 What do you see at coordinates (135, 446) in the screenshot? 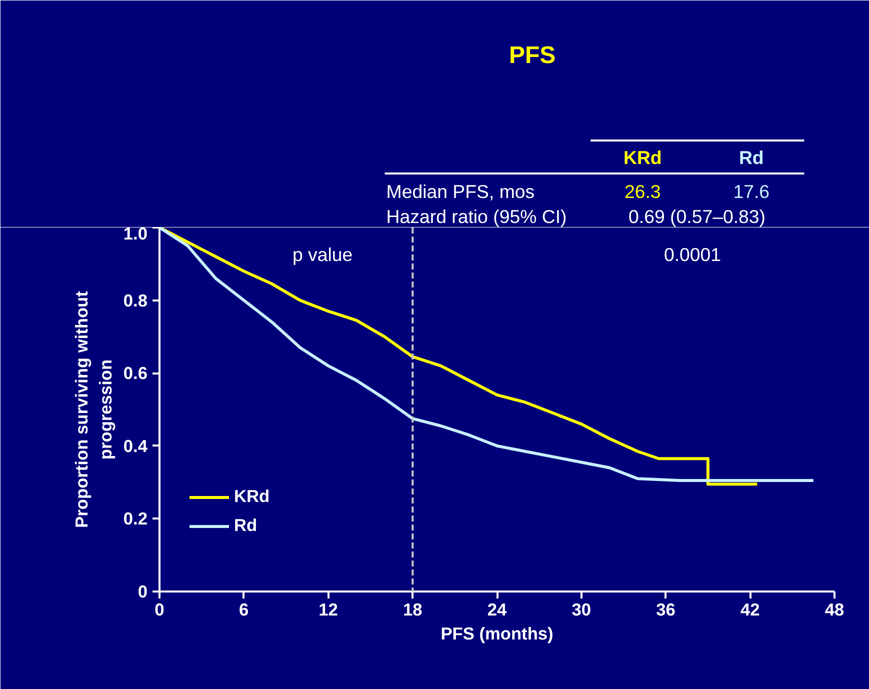
I see `y-tick-label: 0.4` at bounding box center [135, 446].